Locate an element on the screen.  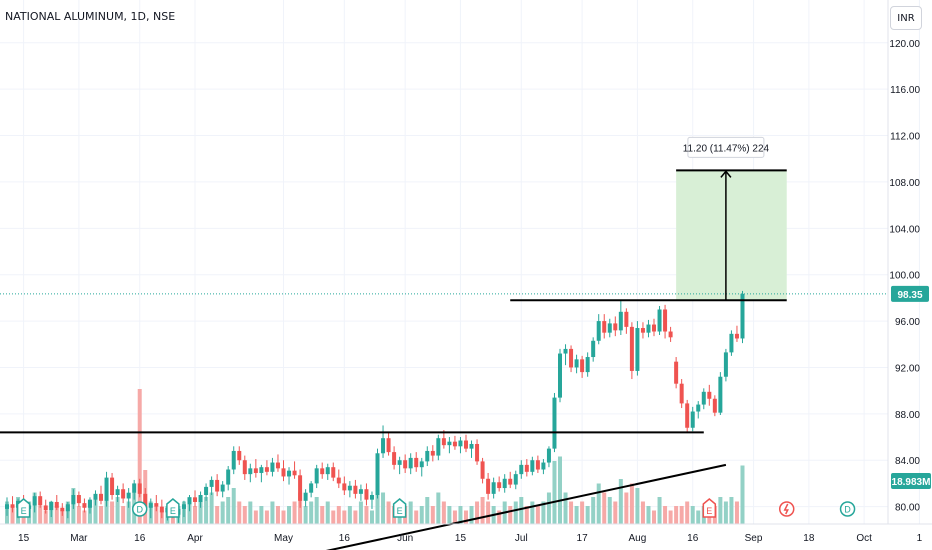
dividend-letter: D is located at coordinates (847, 510).